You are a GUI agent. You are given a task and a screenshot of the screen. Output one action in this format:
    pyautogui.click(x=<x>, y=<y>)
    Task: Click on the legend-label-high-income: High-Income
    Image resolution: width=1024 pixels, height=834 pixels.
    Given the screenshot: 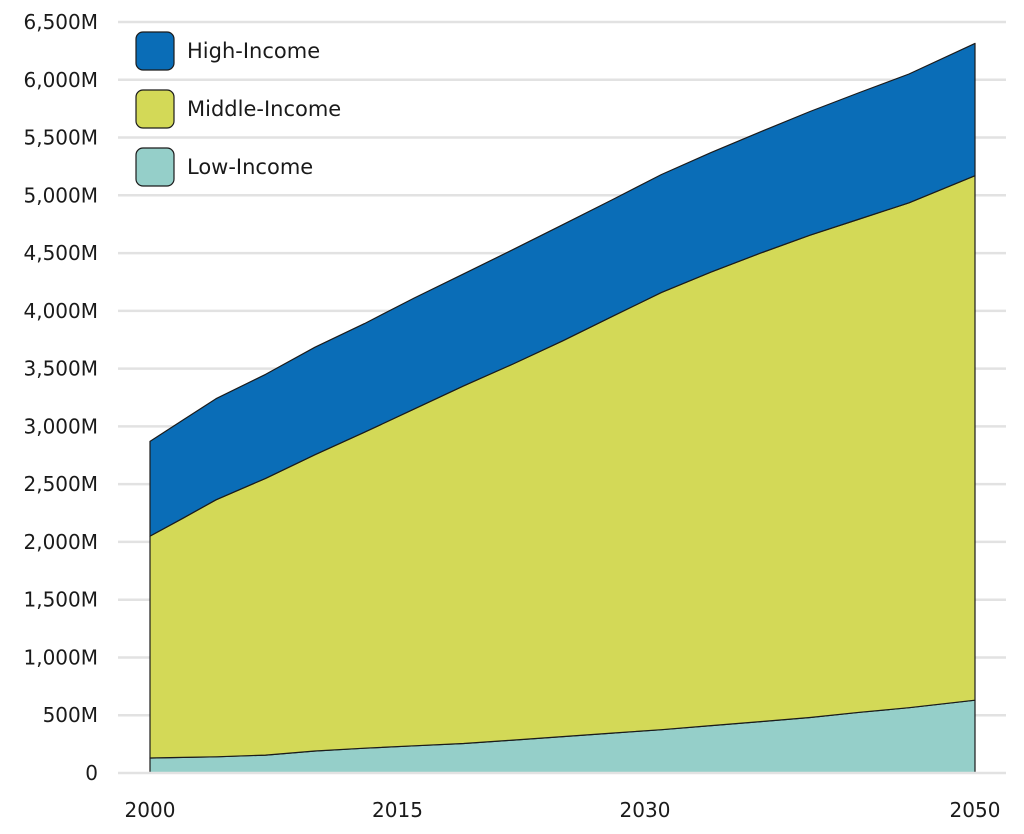 What is the action you would take?
    pyautogui.click(x=253, y=51)
    